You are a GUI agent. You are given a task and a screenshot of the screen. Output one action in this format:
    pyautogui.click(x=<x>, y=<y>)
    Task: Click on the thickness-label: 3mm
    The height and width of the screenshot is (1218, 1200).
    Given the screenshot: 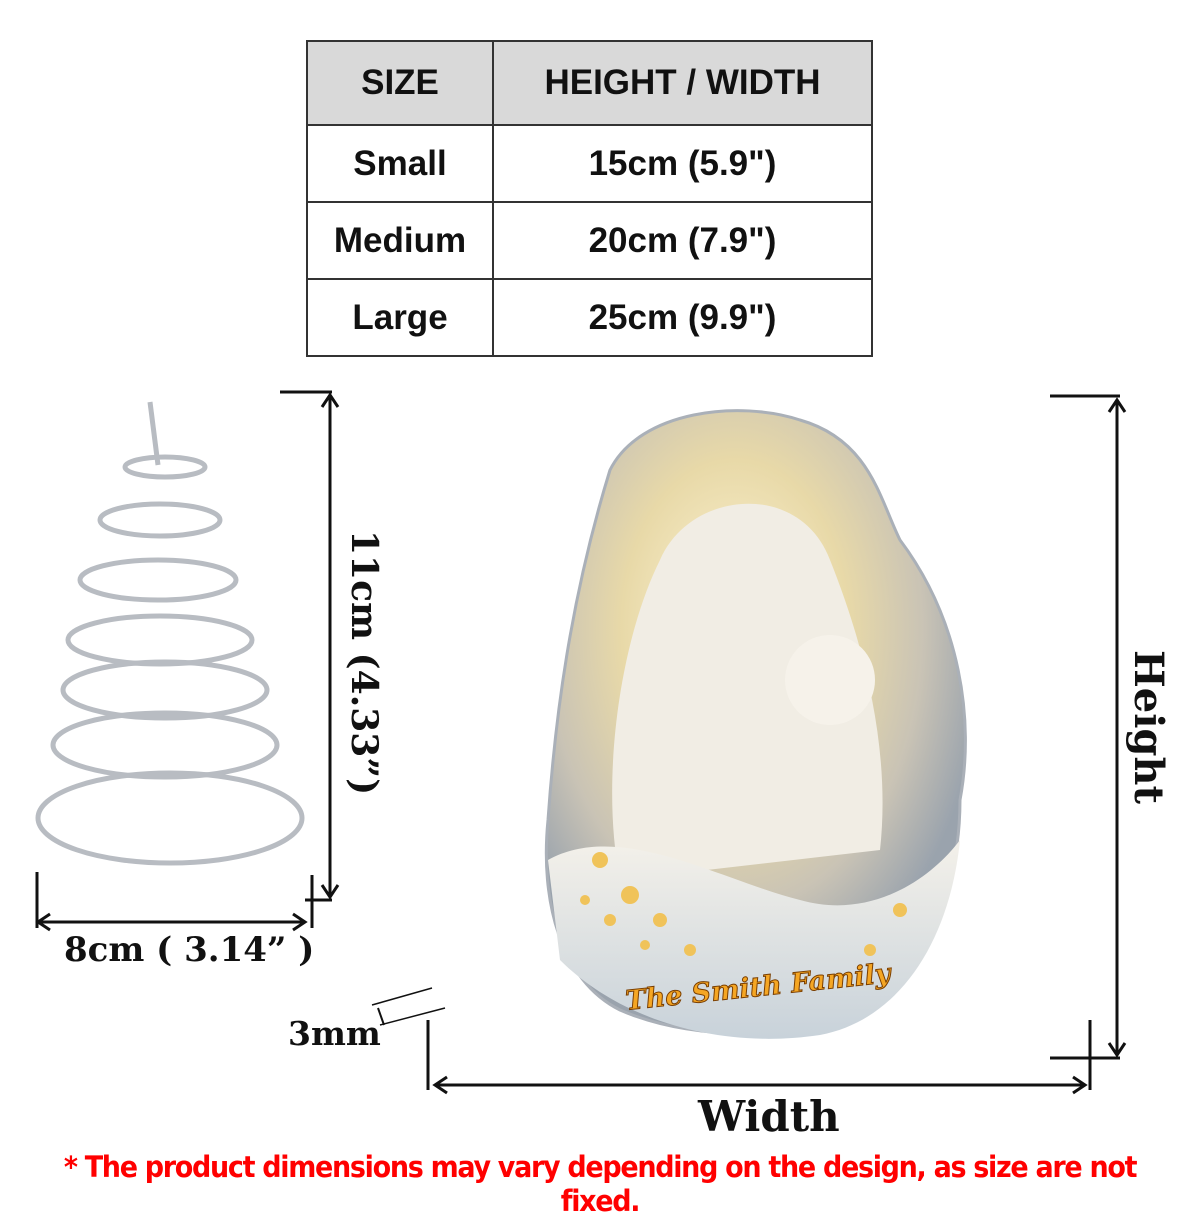 What is the action you would take?
    pyautogui.click(x=334, y=1033)
    